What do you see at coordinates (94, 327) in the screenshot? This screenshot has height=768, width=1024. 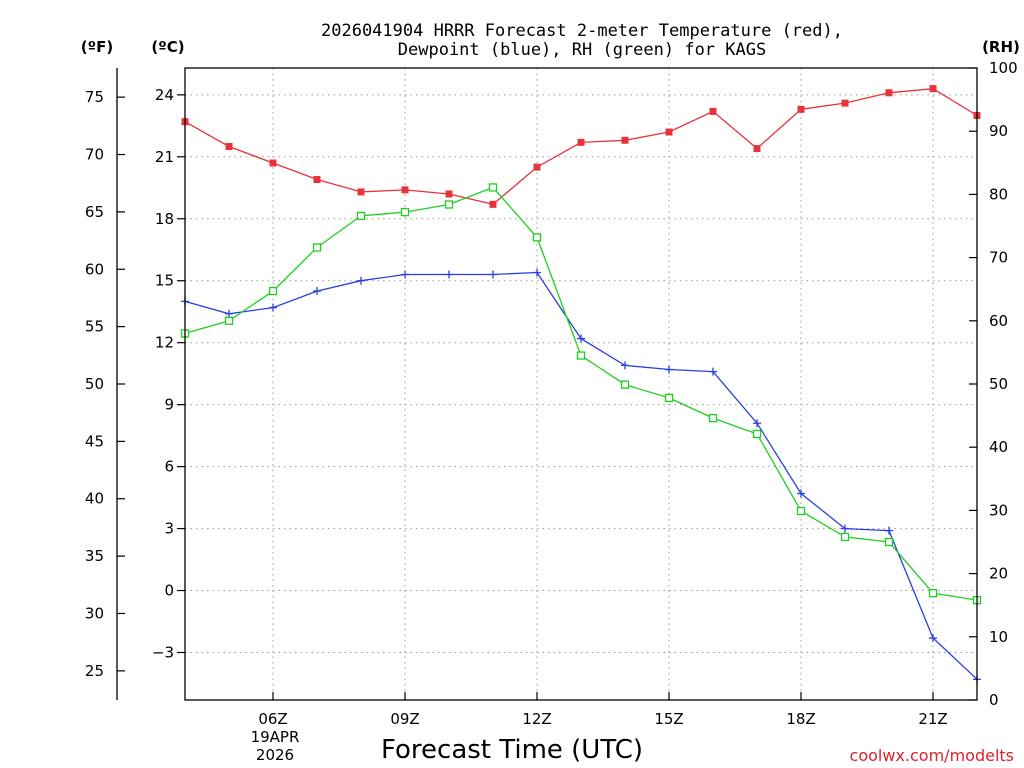 I see `fahrenheit-tick-label: 55` at bounding box center [94, 327].